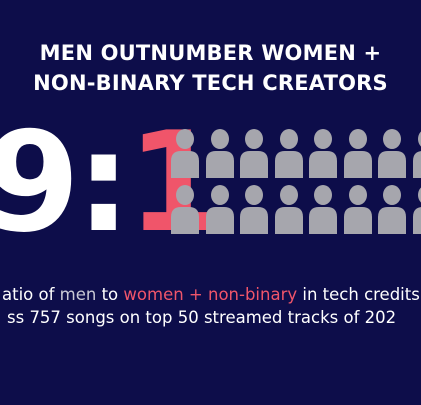  Describe the element at coordinates (210, 83) in the screenshot. I see `title-line-2: NON-BINARY TECH CREATORS` at that location.